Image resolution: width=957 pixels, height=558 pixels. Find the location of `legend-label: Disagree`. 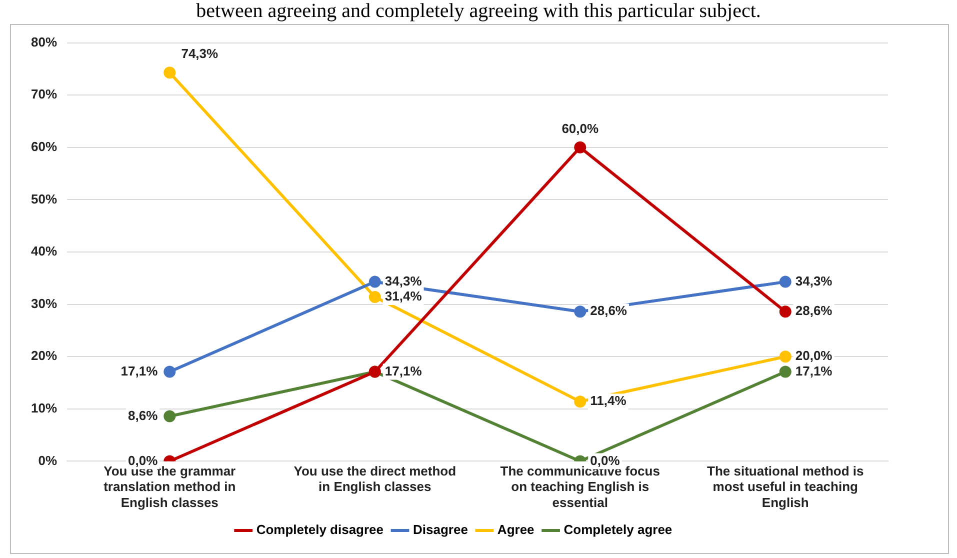

legend-label: Disagree is located at coordinates (440, 530).